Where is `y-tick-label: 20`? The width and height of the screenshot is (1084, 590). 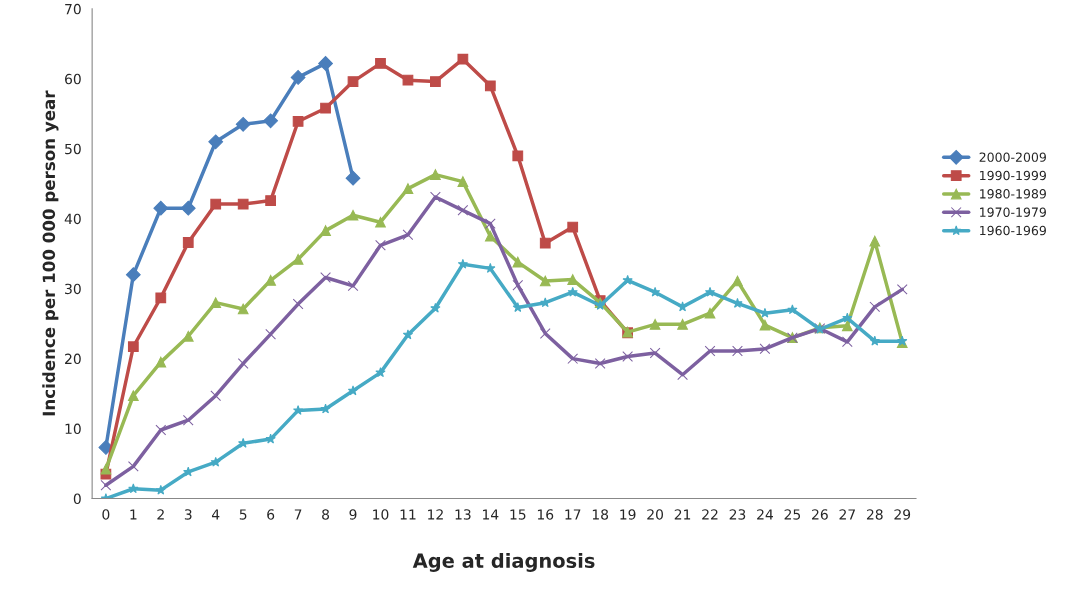 y-tick-label: 20 is located at coordinates (73, 359).